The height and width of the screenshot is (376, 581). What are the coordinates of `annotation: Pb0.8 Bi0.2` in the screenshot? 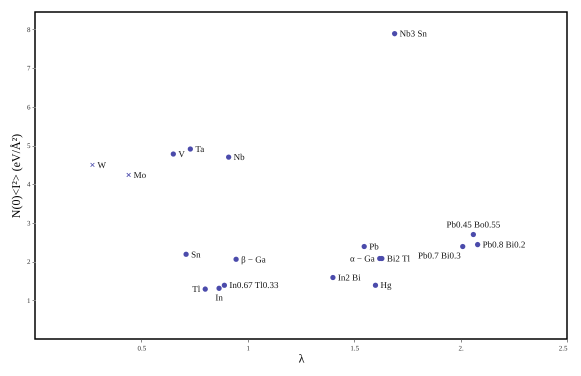 It's located at (504, 245).